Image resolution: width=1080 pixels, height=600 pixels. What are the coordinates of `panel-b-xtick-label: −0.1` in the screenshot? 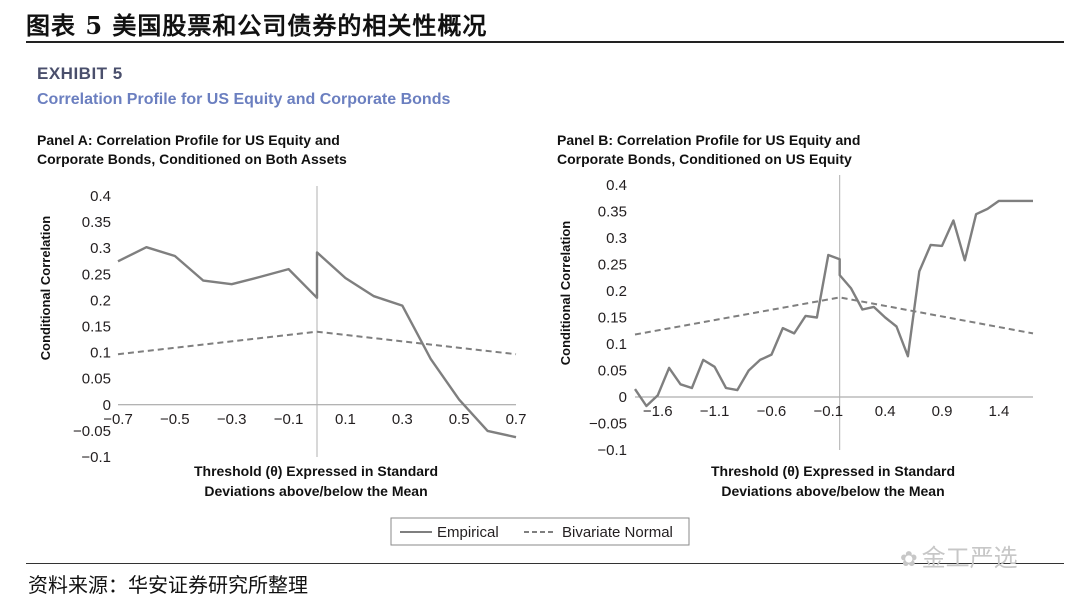 It's located at (829, 411).